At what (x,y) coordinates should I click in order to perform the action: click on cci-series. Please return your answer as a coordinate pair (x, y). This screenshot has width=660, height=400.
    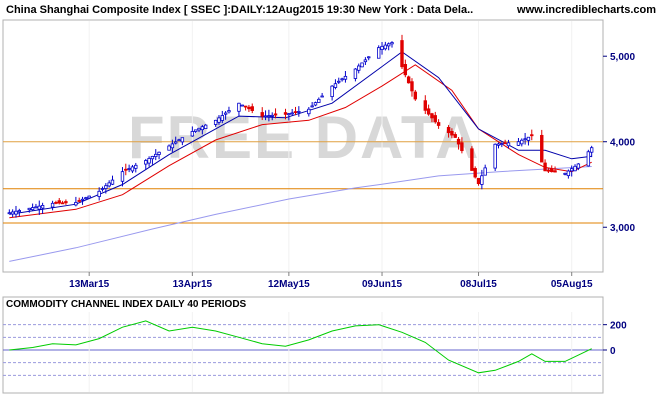
    Looking at the image, I should click on (300, 347).